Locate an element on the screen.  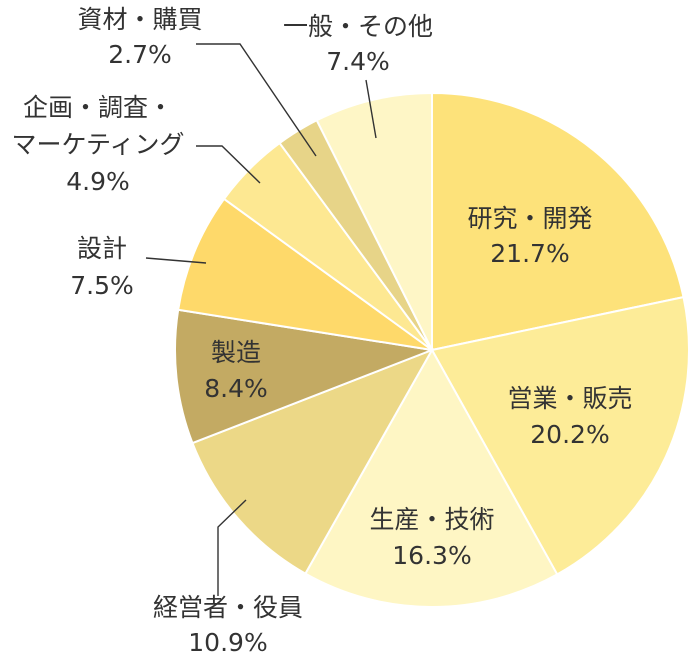
slice-label-name: 一般・その他 is located at coordinates (358, 26).